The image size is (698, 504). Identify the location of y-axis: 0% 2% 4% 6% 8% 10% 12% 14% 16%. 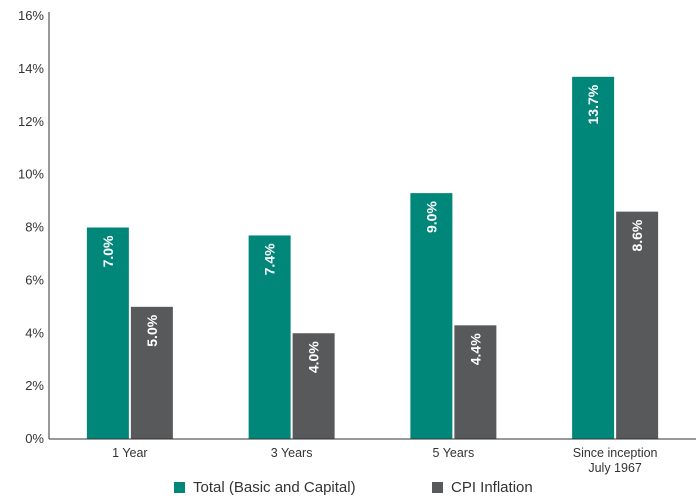
(34, 227).